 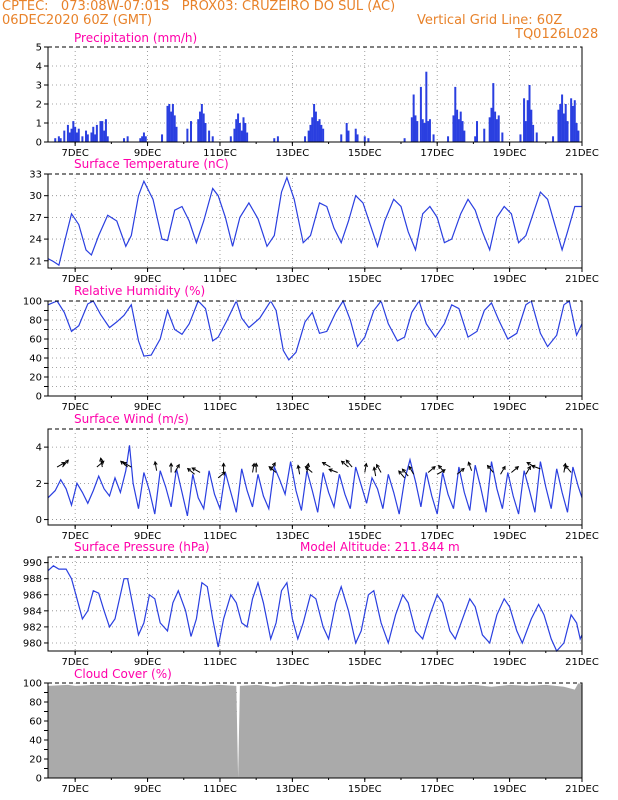 What do you see at coordinates (35, 261) in the screenshot?
I see `y-tick-label: 21` at bounding box center [35, 261].